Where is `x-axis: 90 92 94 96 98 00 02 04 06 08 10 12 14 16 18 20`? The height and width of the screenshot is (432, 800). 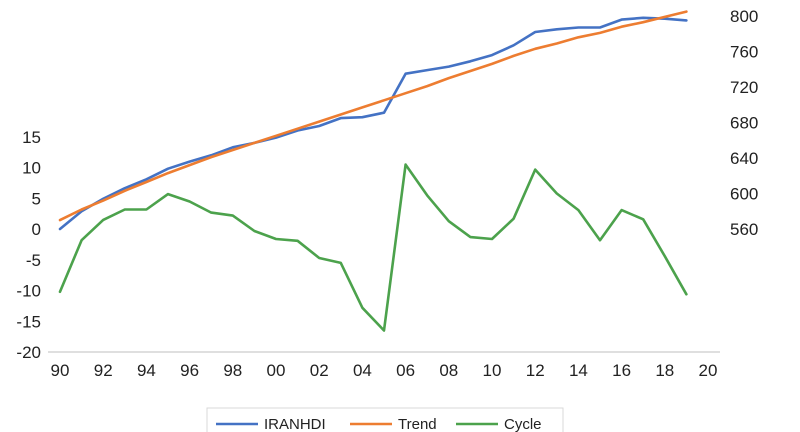
x-axis: 90 92 94 96 98 00 02 04 06 08 10 12 14 16 18 20 is located at coordinates (384, 365).